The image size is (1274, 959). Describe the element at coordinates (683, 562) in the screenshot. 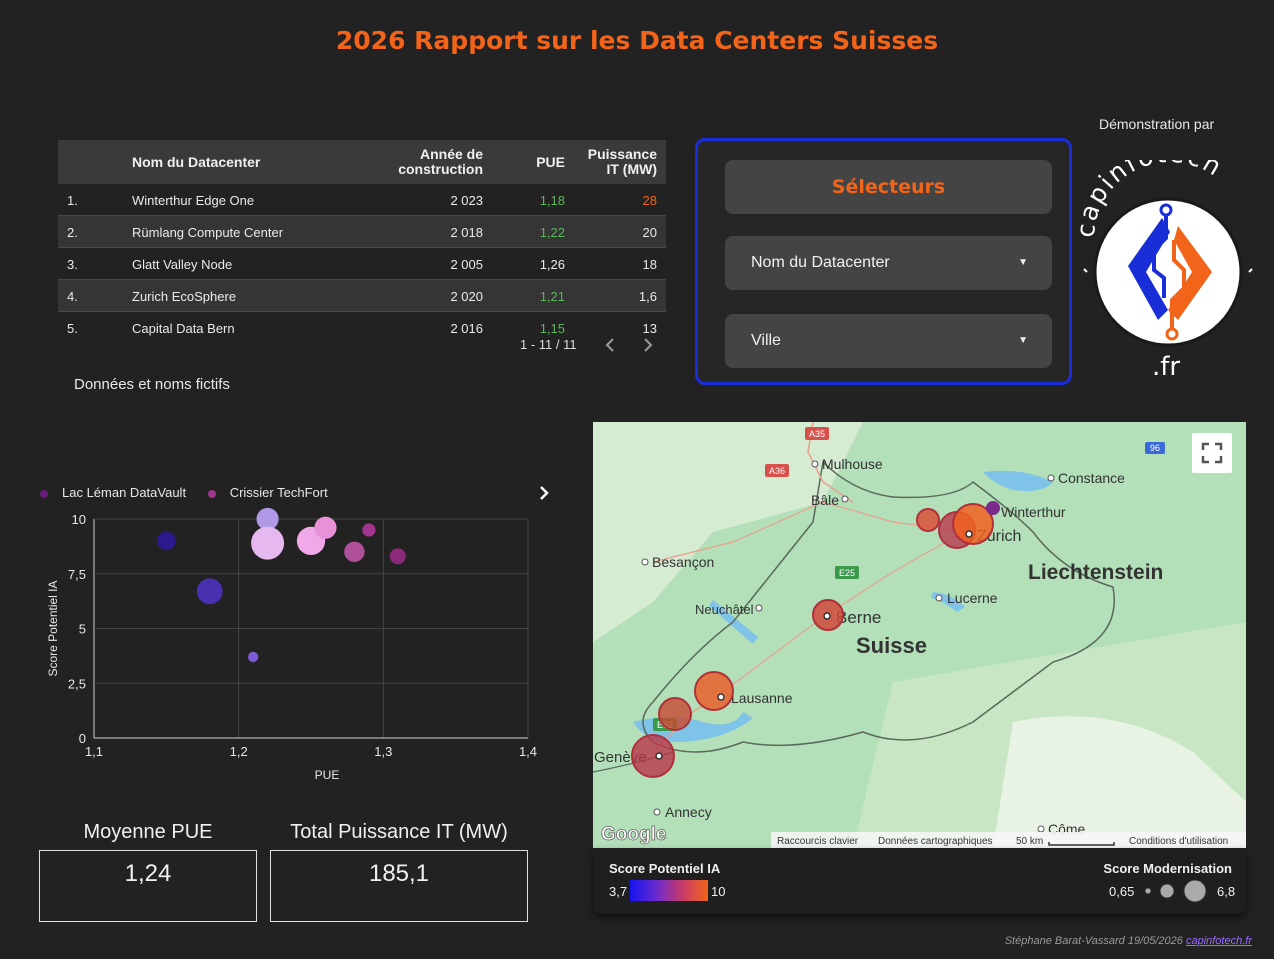

I see `city-label: Besançon` at that location.